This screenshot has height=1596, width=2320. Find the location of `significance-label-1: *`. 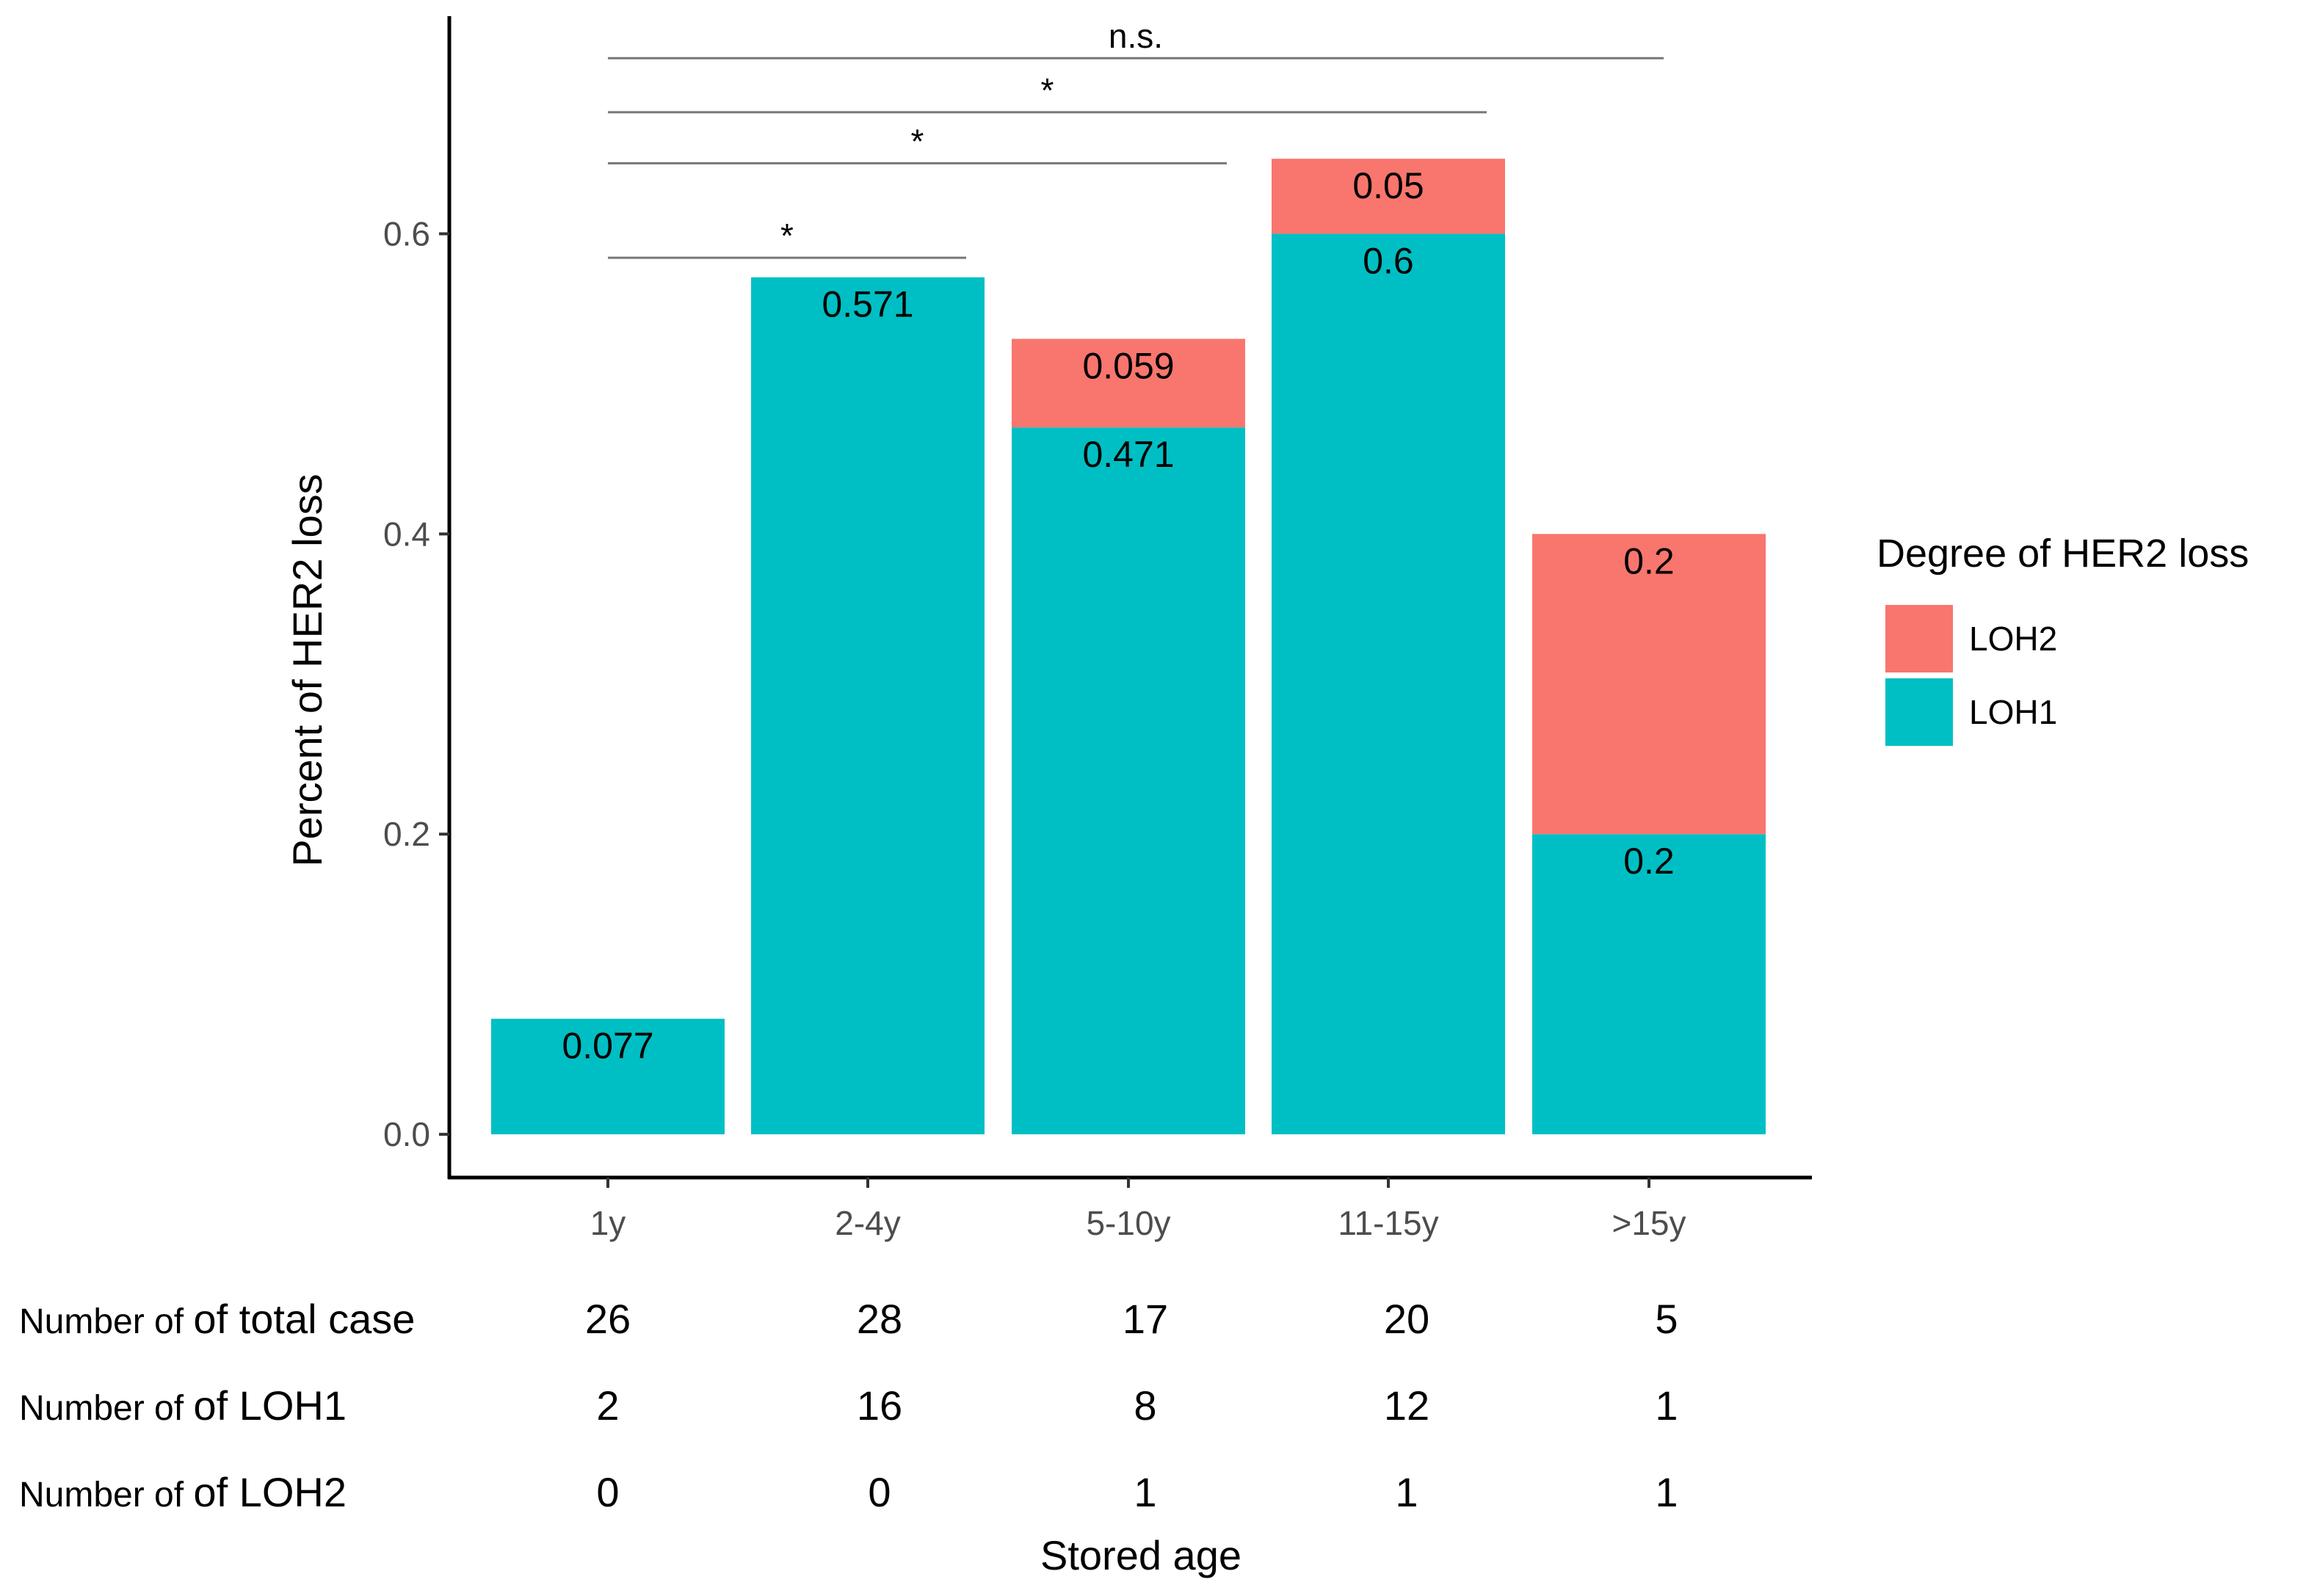

significance-label-1: * is located at coordinates (917, 141).